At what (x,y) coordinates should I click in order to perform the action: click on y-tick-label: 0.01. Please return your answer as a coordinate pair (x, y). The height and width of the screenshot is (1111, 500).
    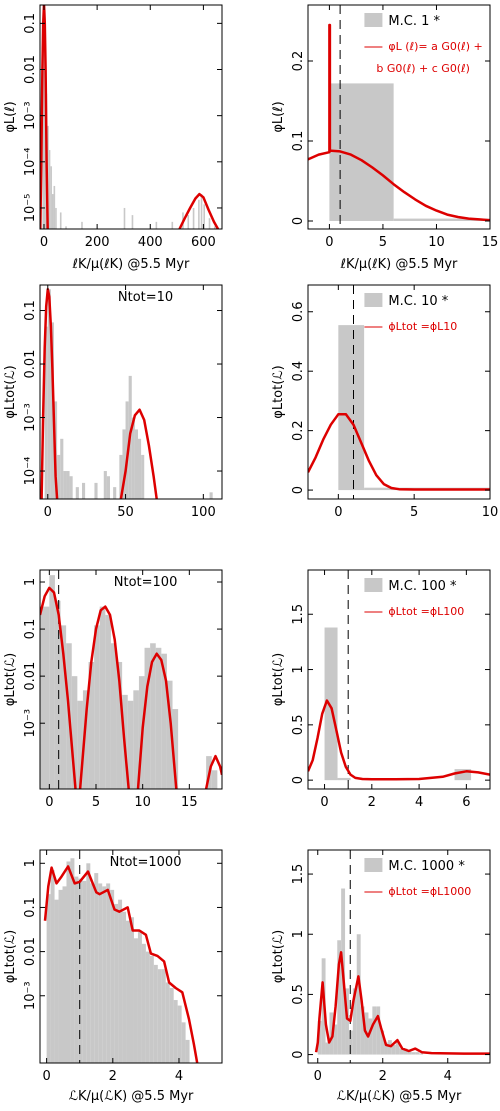
    Looking at the image, I should click on (30, 676).